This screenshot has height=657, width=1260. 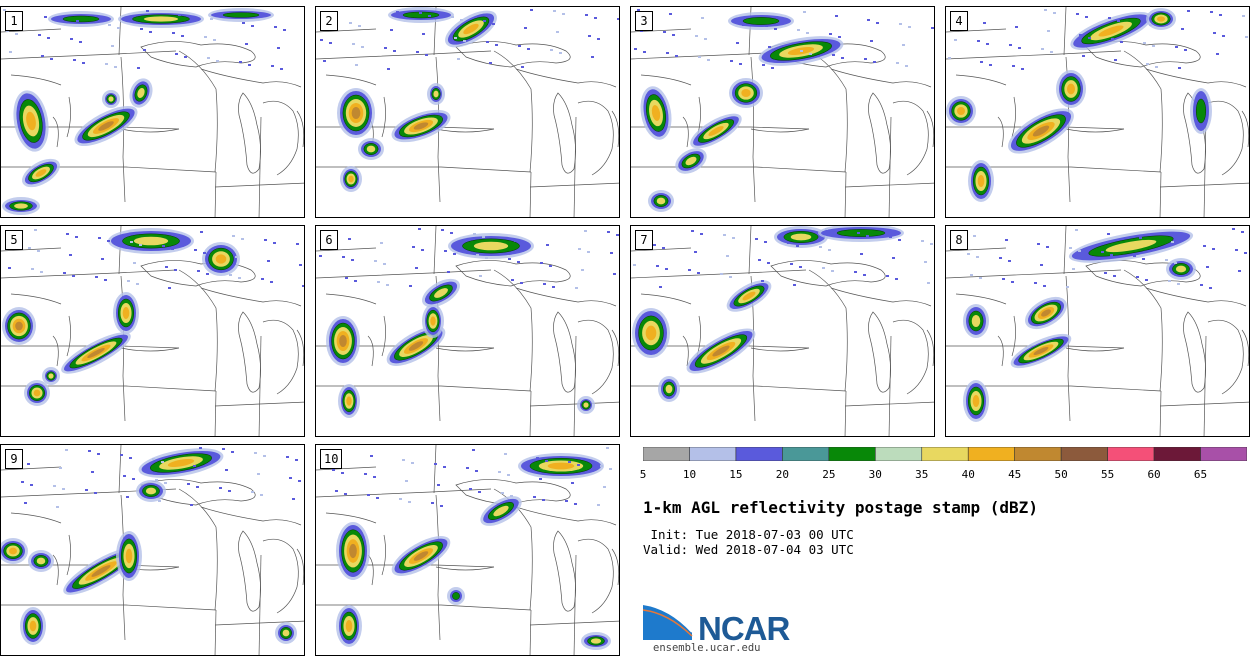 I want to click on colorbar-tick-label: 15, so click(x=736, y=474).